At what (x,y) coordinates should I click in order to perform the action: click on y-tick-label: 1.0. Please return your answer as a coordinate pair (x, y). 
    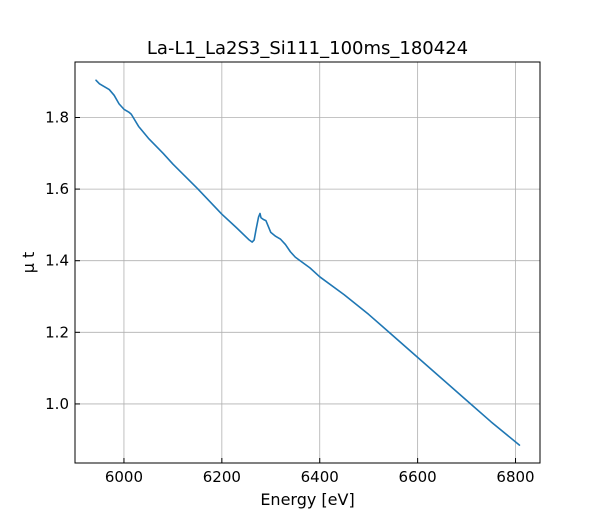
    Looking at the image, I should click on (57, 404).